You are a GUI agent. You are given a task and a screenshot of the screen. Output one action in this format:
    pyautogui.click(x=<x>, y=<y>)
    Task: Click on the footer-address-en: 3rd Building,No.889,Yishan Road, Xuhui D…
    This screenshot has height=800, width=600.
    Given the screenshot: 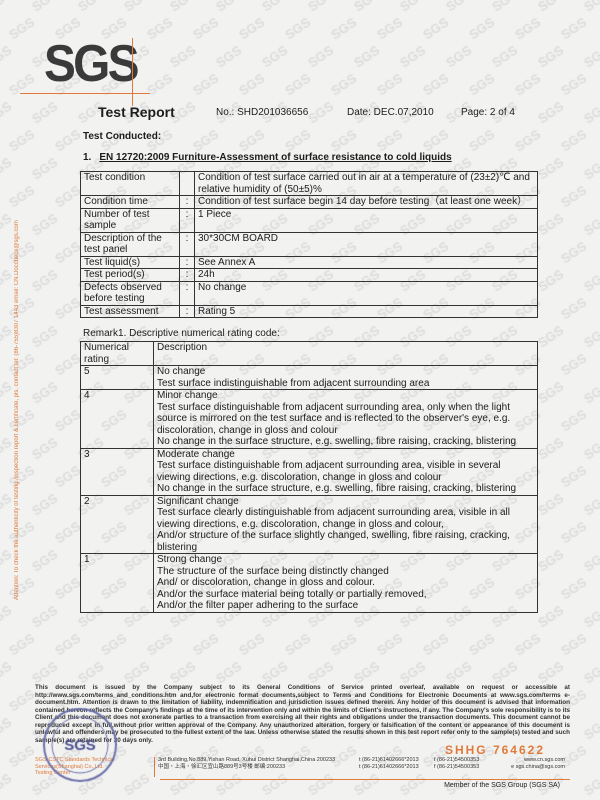 What is the action you would take?
    pyautogui.click(x=247, y=760)
    